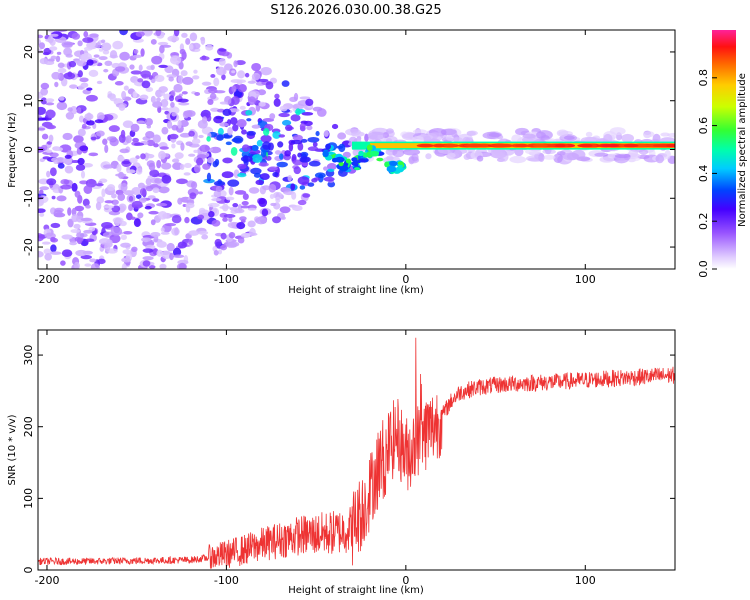  Describe the element at coordinates (703, 269) in the screenshot. I see `colorbar-tick-label: 0.0` at that location.